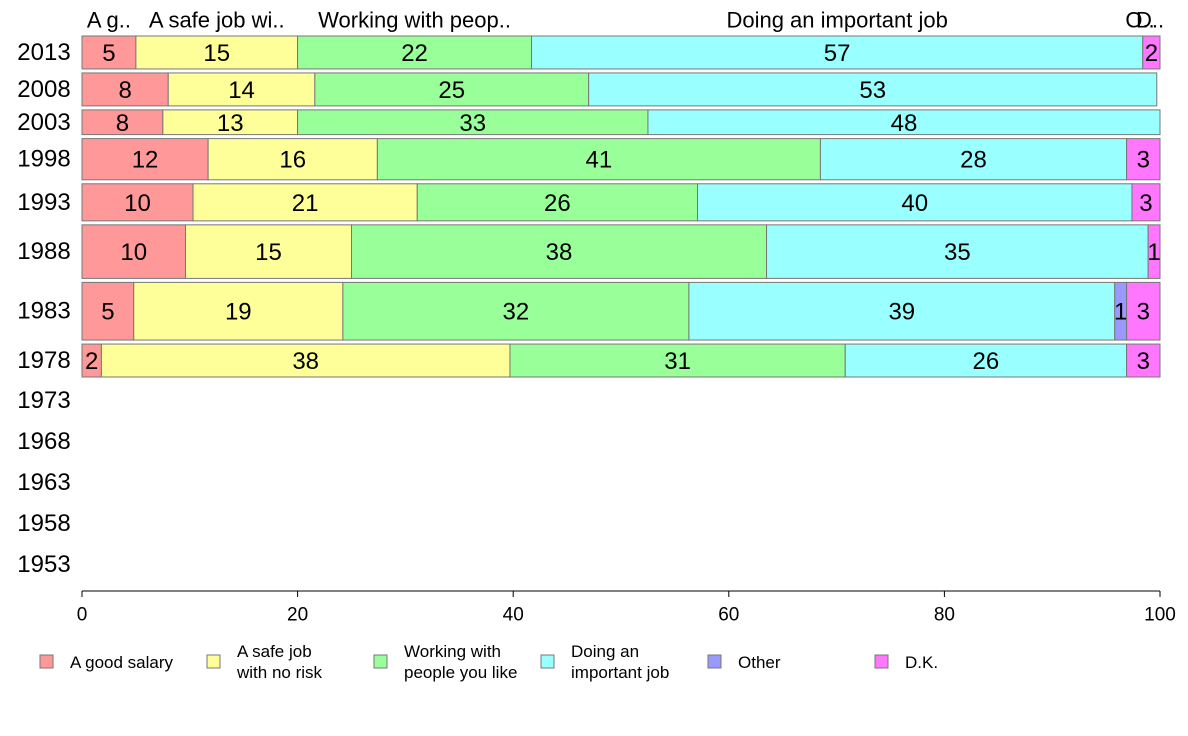 The width and height of the screenshot is (1188, 736). I want to click on data-label-1993-s2: 26, so click(557, 203).